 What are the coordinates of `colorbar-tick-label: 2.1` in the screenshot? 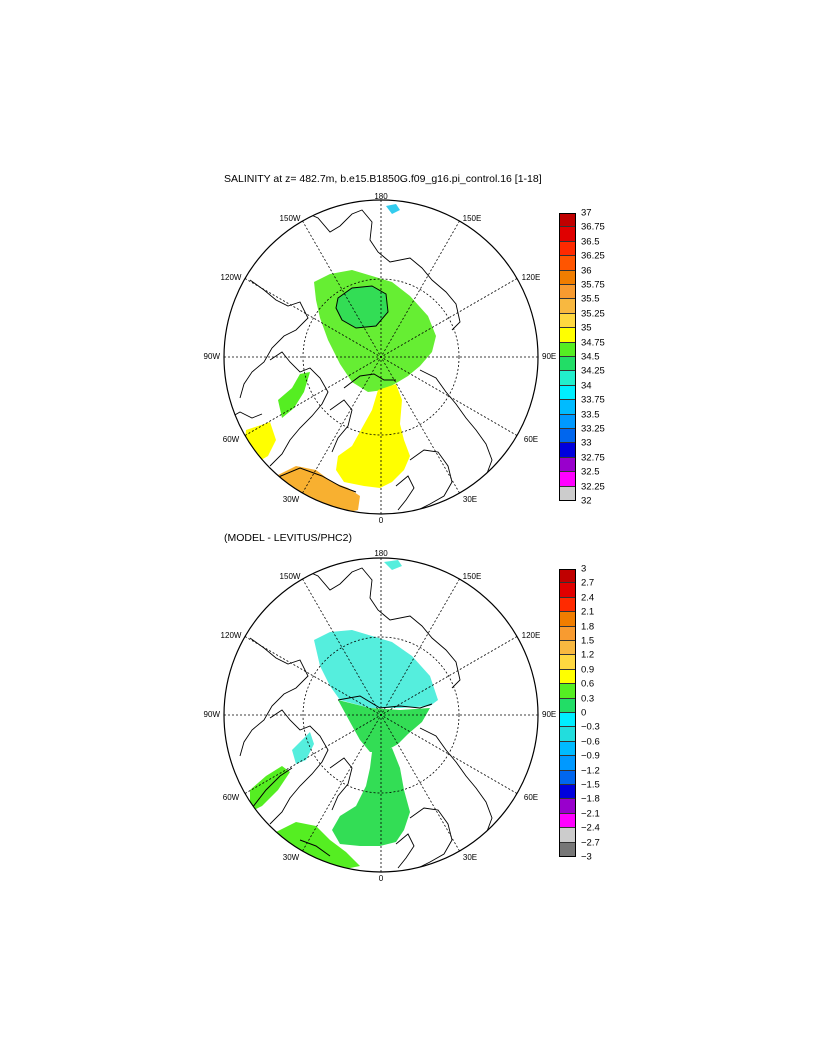 It's located at (588, 612).